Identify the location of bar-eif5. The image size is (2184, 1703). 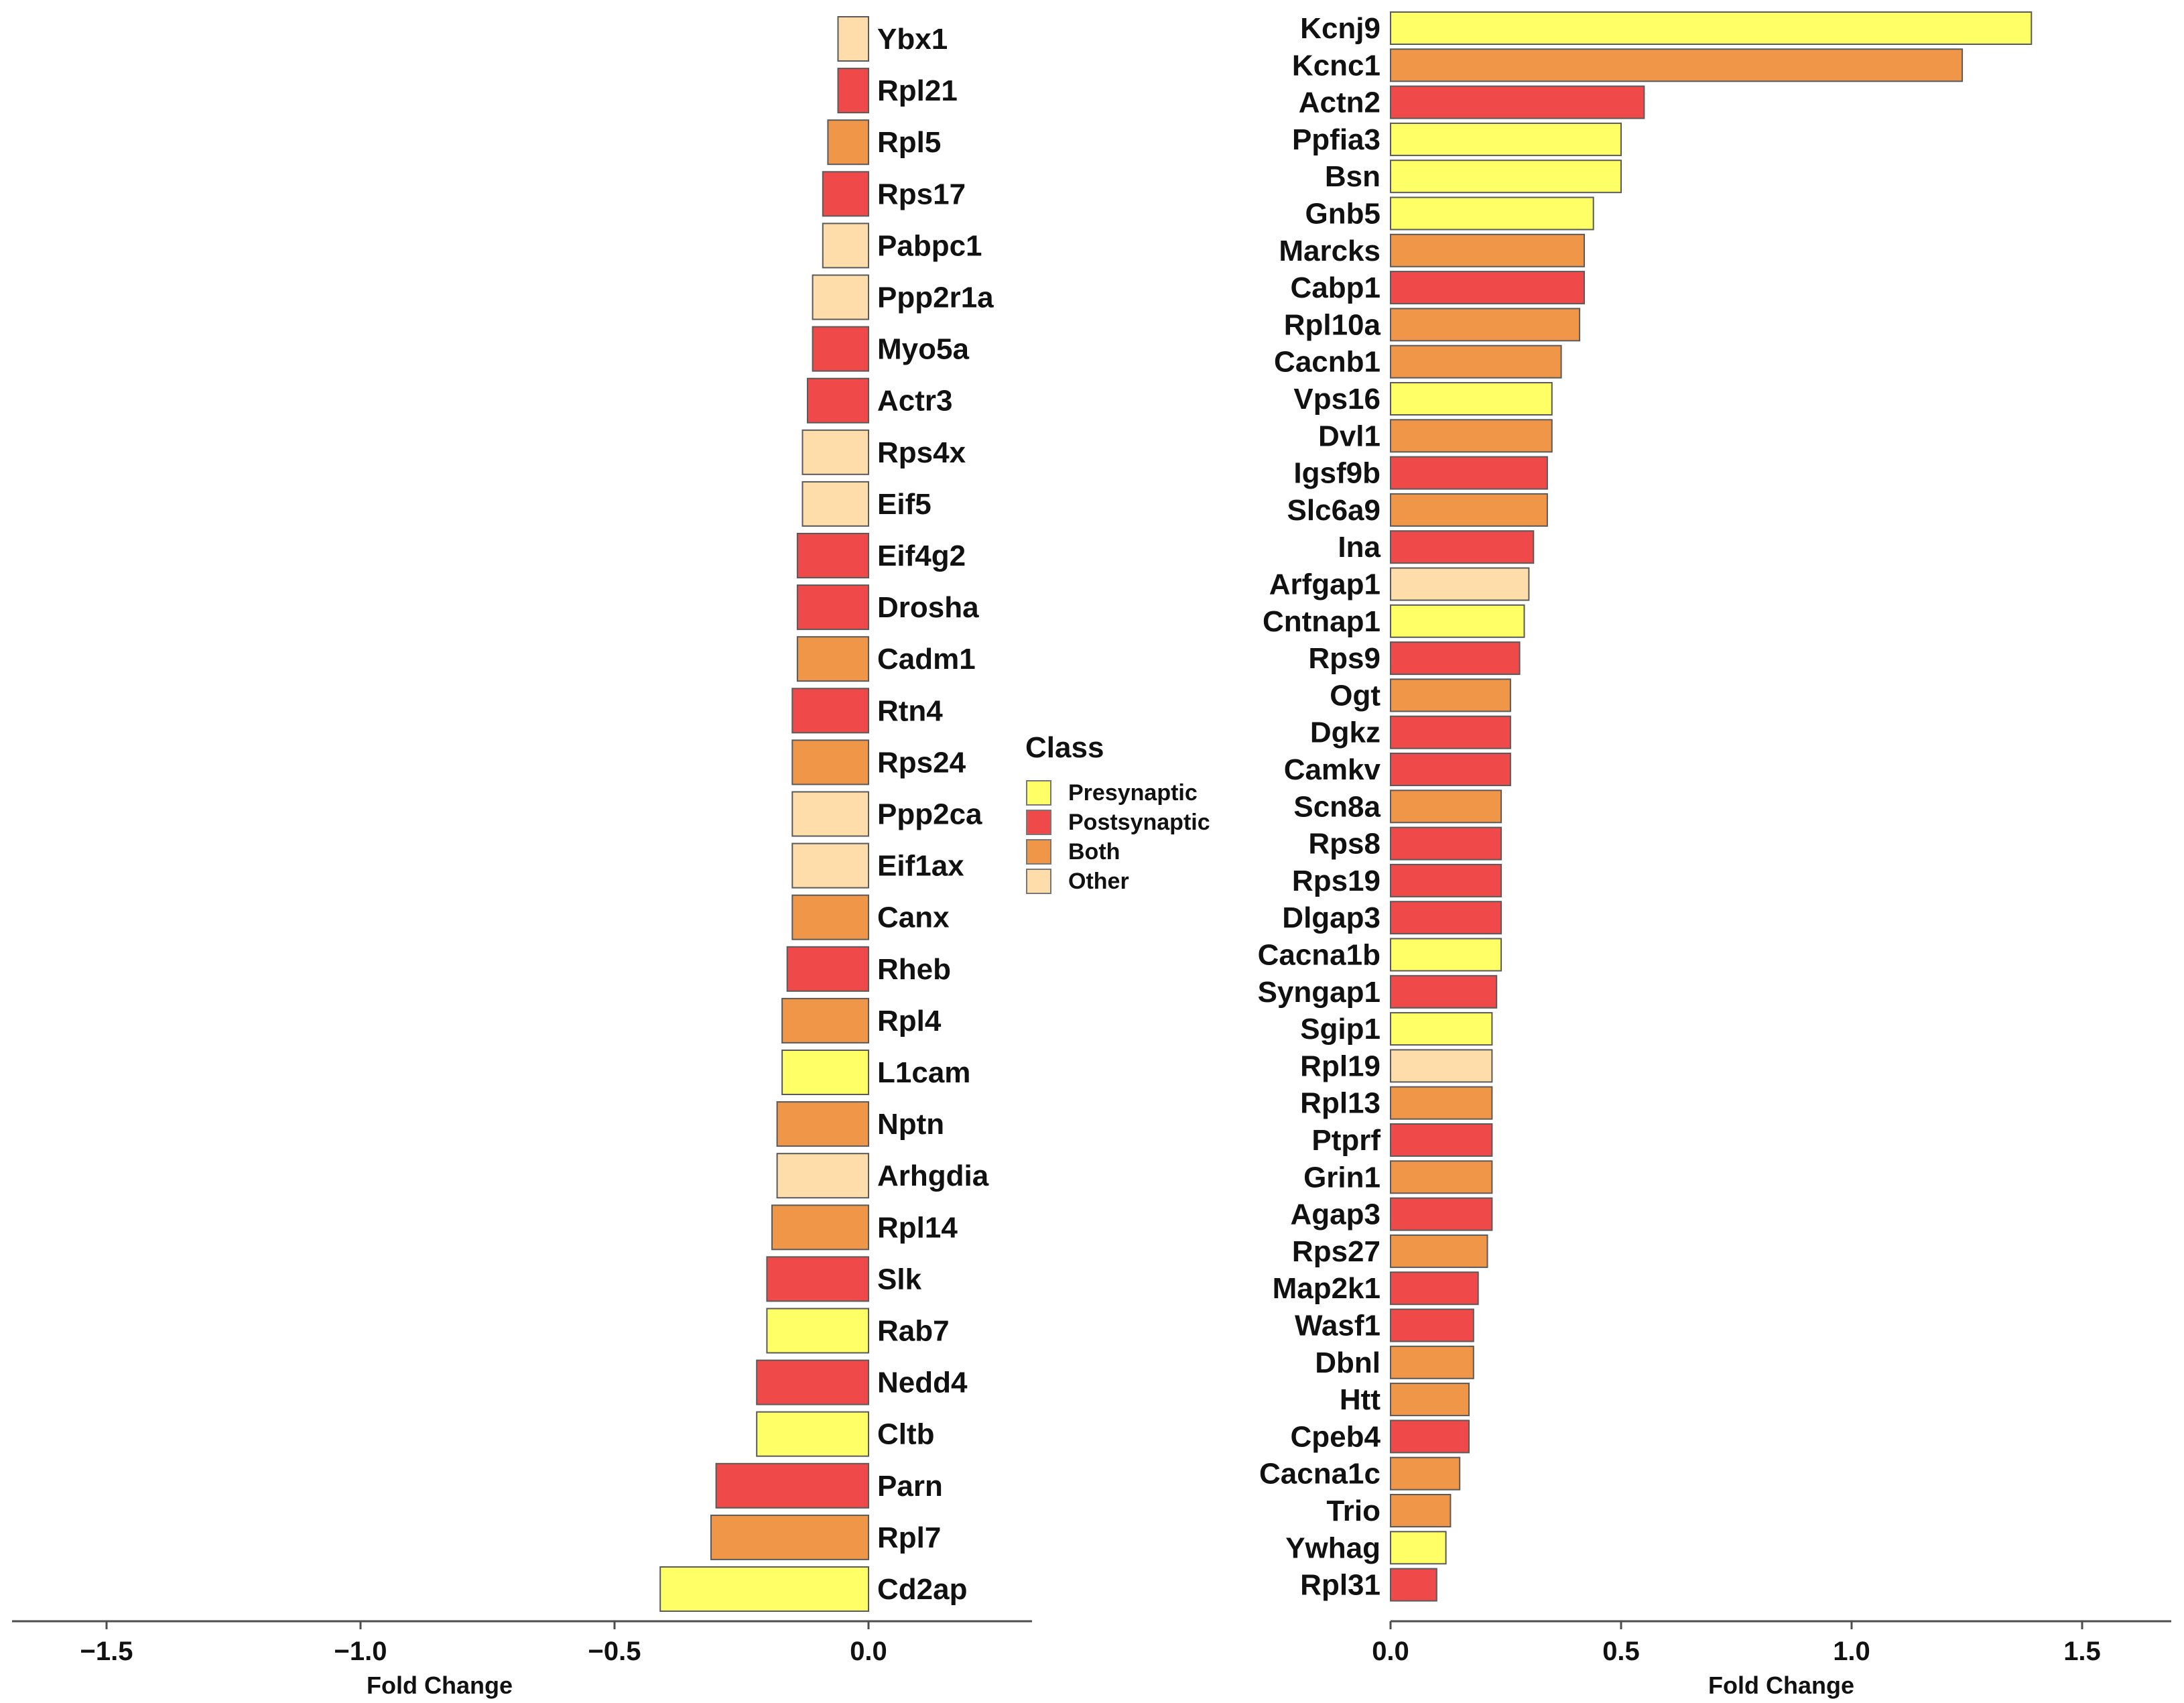
(835, 504).